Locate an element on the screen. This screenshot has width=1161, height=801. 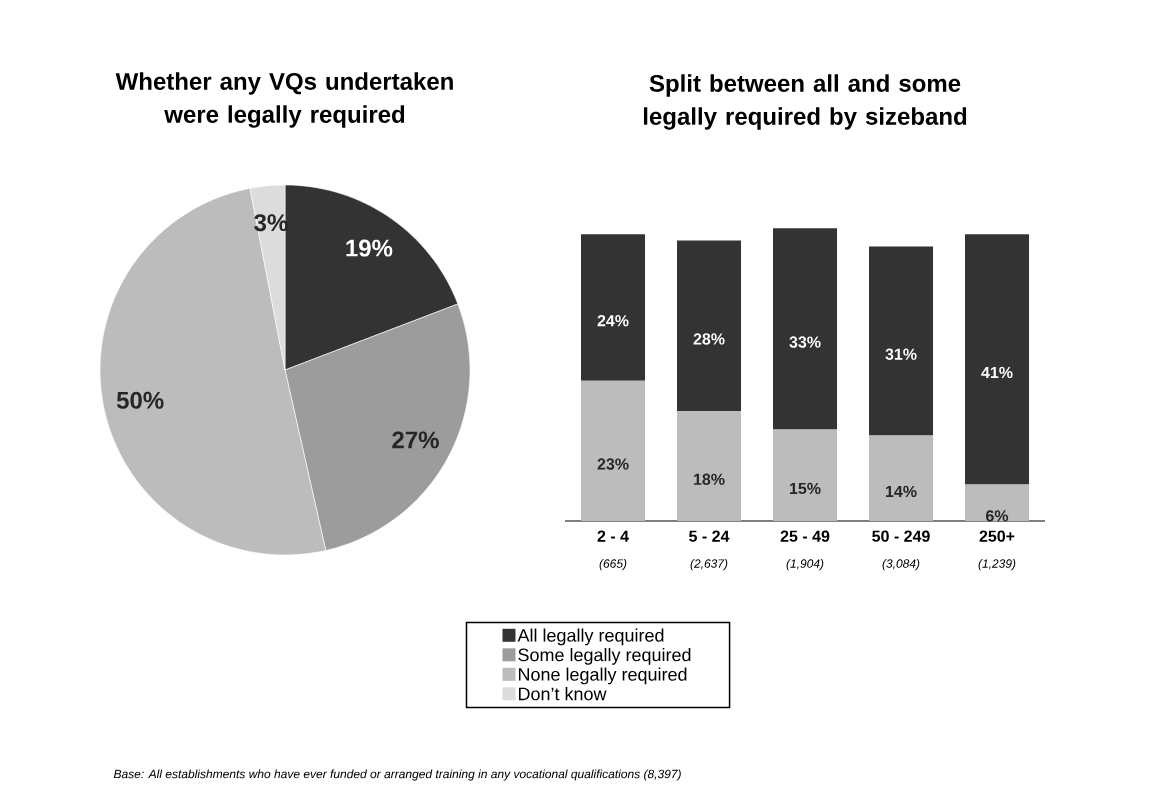
x-tick-label: 25 - 49 is located at coordinates (805, 536).